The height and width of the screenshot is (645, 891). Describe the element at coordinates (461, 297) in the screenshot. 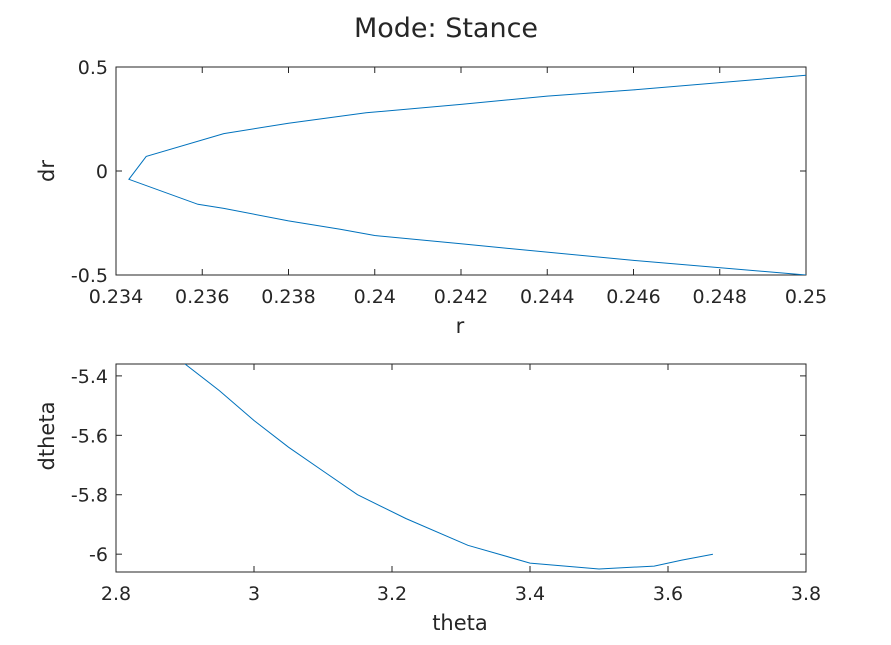

I see `top-x-tick-label: 0.242` at that location.